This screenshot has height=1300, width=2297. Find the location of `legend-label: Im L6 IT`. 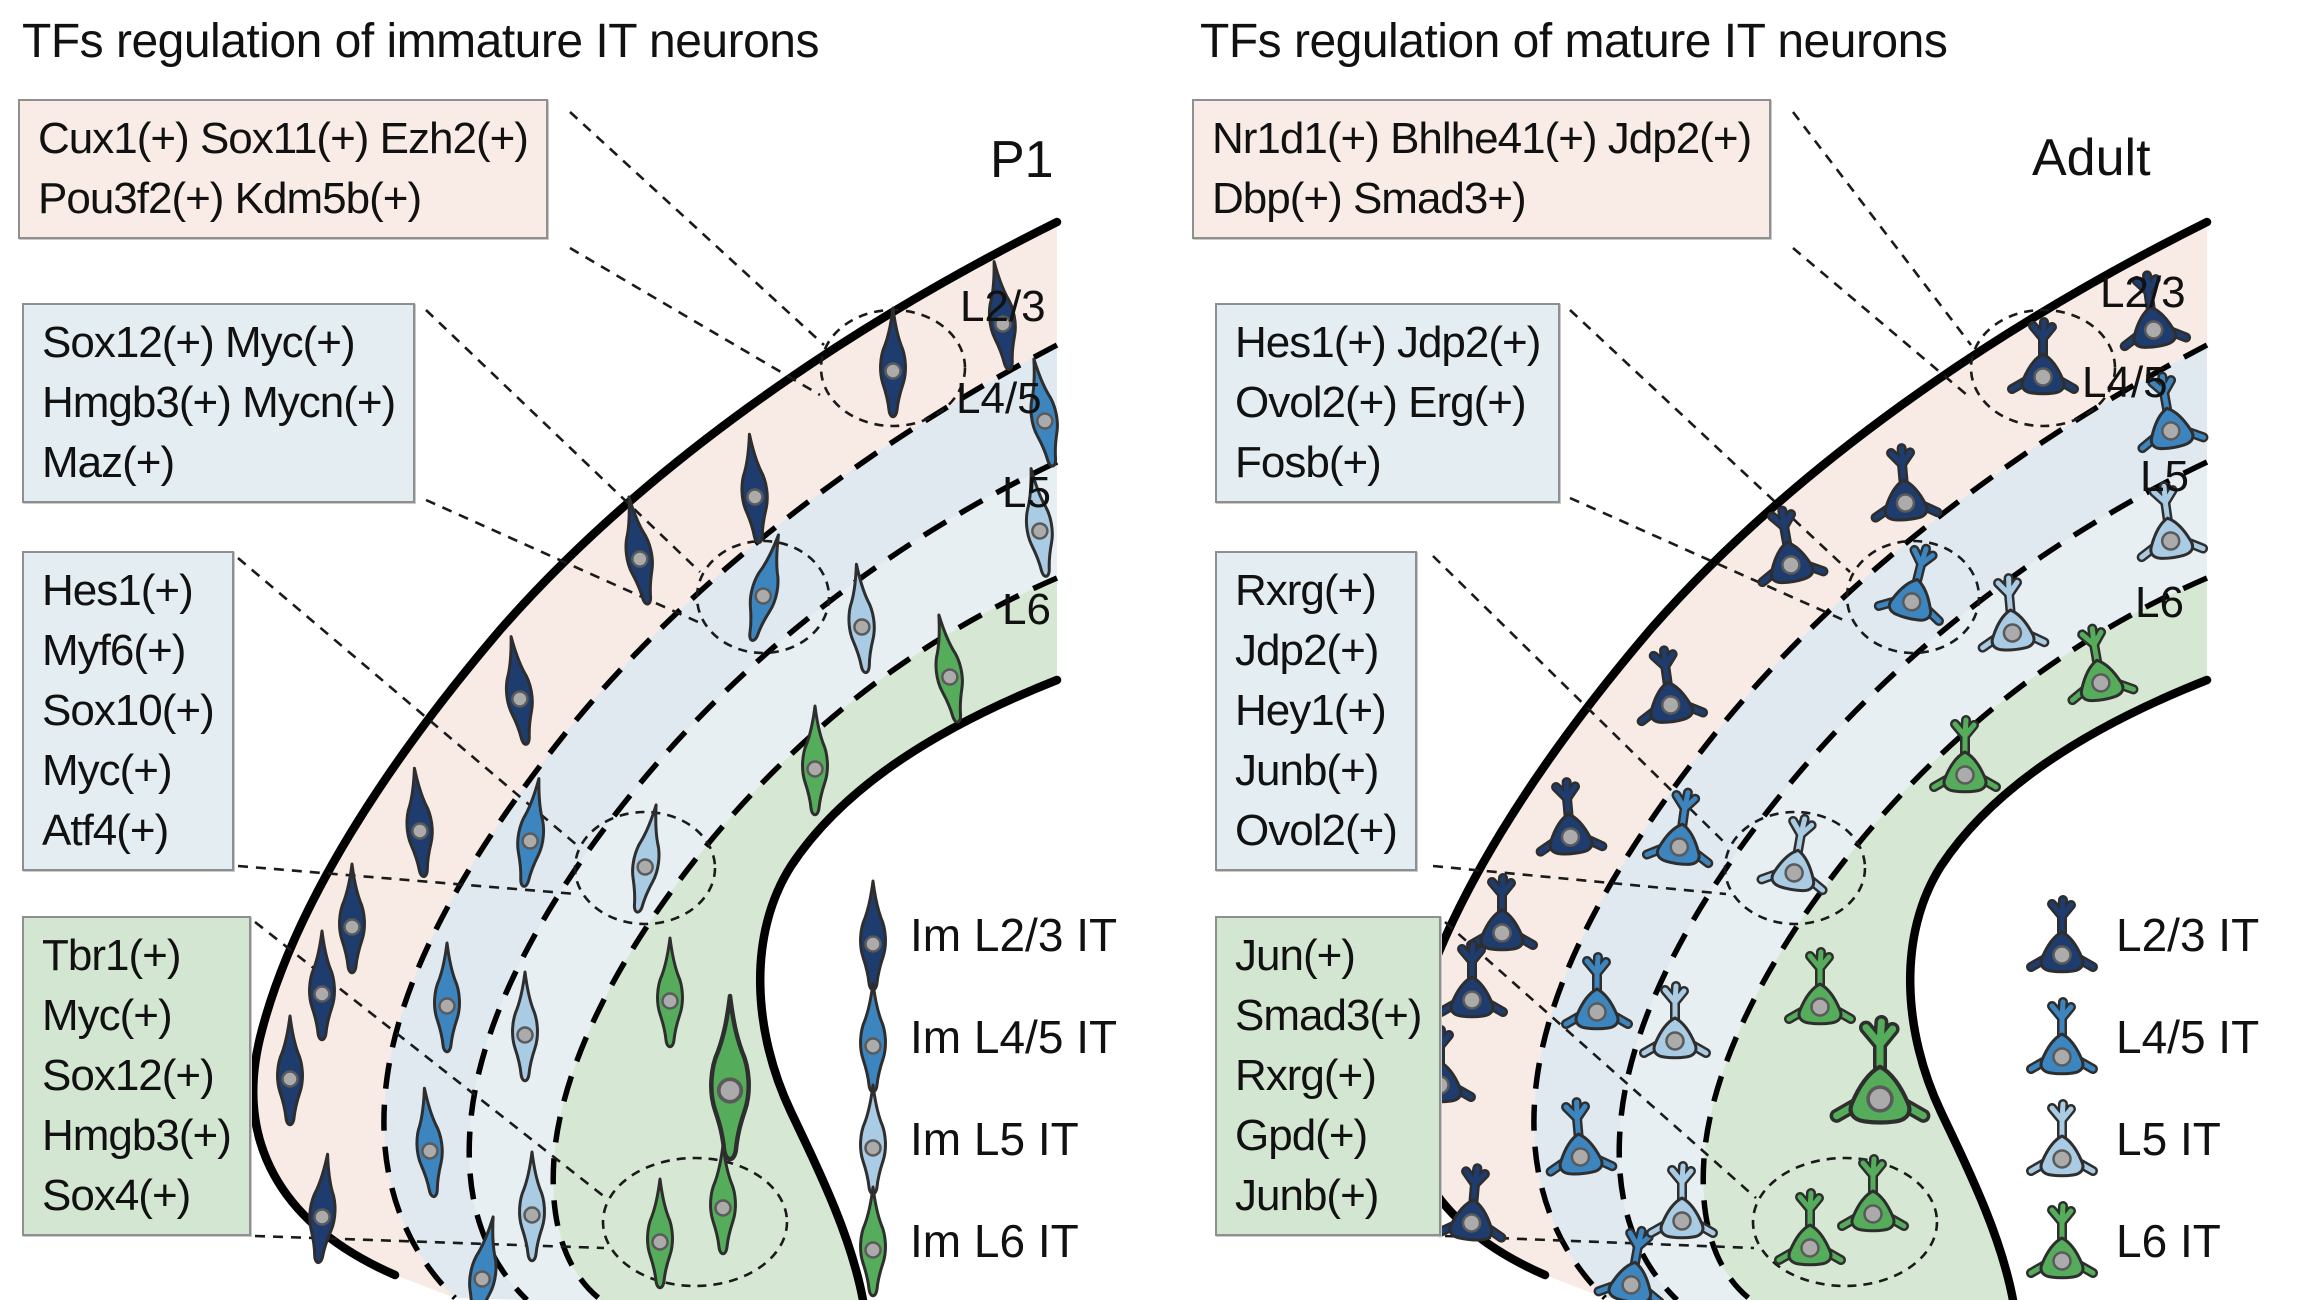

legend-label: Im L6 IT is located at coordinates (994, 1241).